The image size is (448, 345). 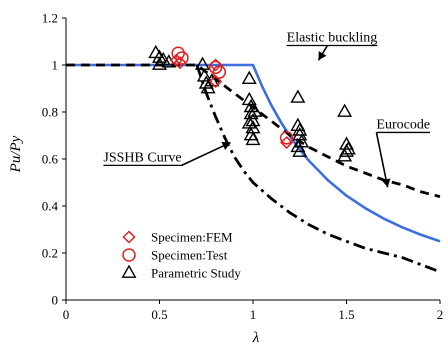 I want to click on x-tick-label: 1.5, so click(x=346, y=314).